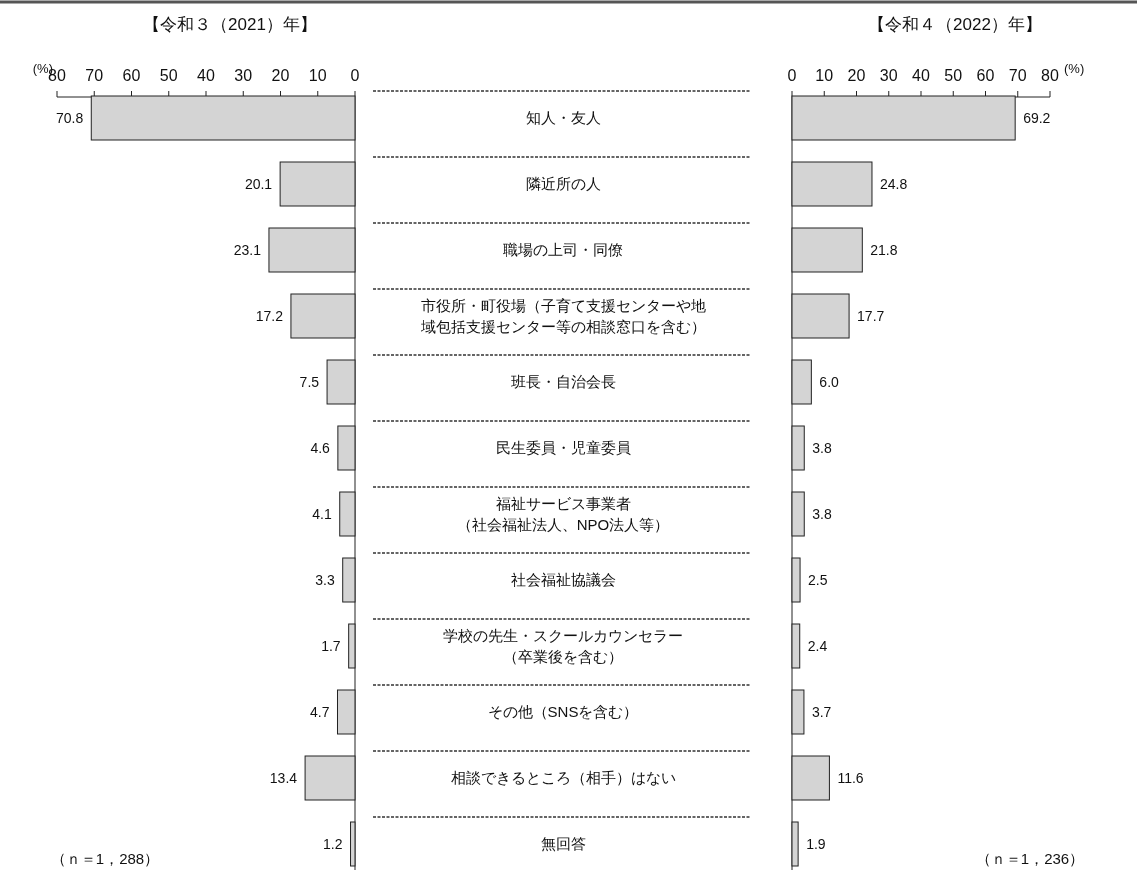 This screenshot has height=870, width=1137. I want to click on data-label: 1.7, so click(331, 646).